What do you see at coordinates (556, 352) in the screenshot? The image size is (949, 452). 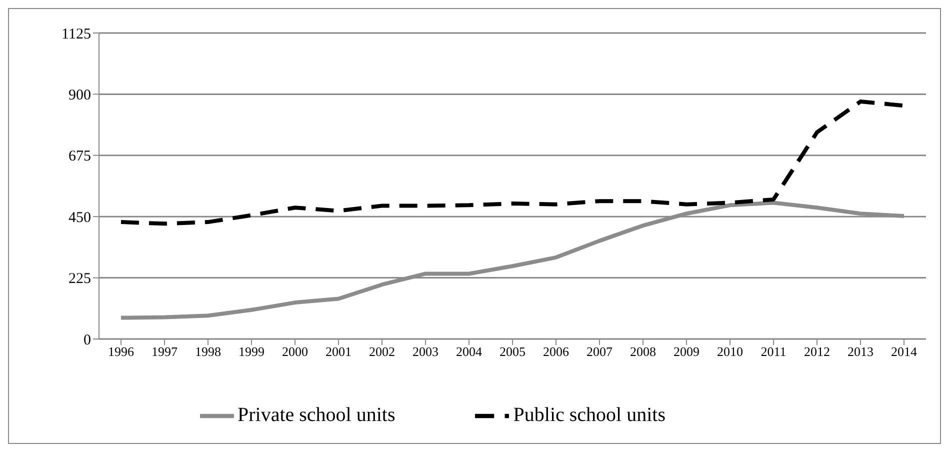 I see `x-tick-label: 2006` at bounding box center [556, 352].